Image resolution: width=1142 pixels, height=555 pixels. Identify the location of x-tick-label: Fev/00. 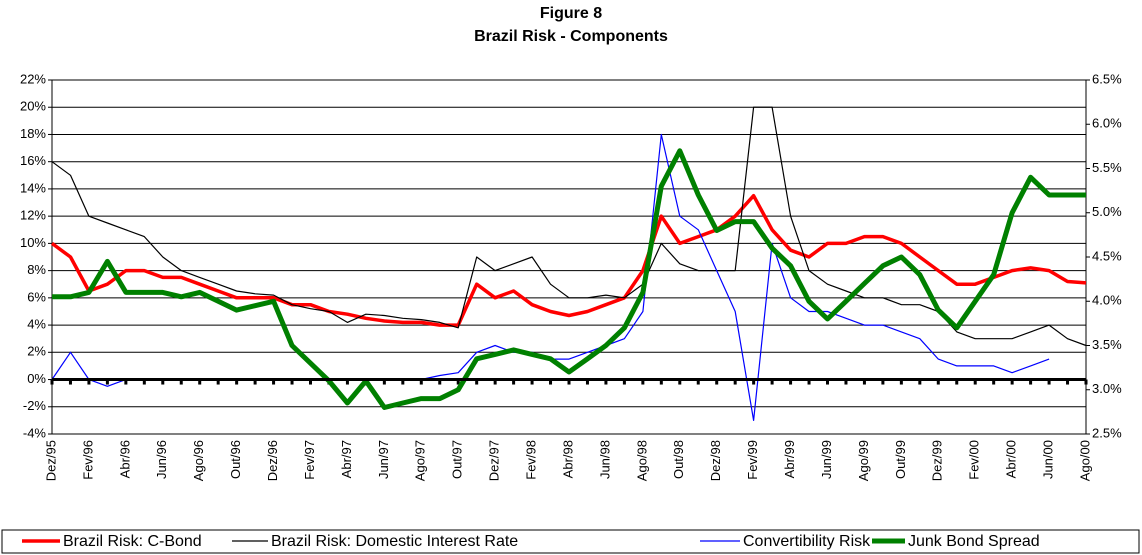
(974, 460).